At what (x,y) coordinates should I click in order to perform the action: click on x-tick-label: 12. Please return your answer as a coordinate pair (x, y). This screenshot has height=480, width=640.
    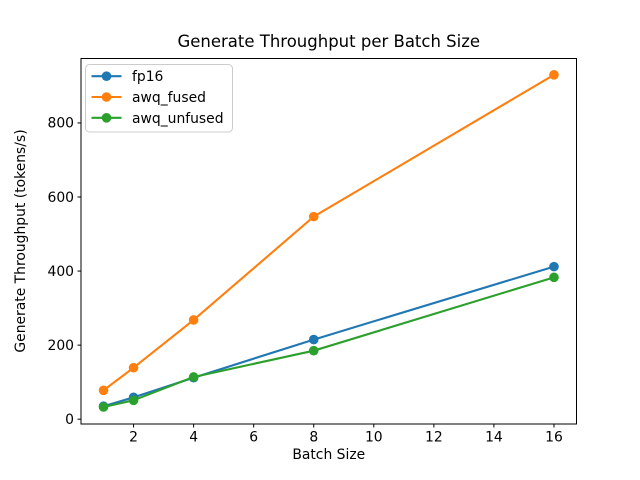
    Looking at the image, I should click on (434, 438).